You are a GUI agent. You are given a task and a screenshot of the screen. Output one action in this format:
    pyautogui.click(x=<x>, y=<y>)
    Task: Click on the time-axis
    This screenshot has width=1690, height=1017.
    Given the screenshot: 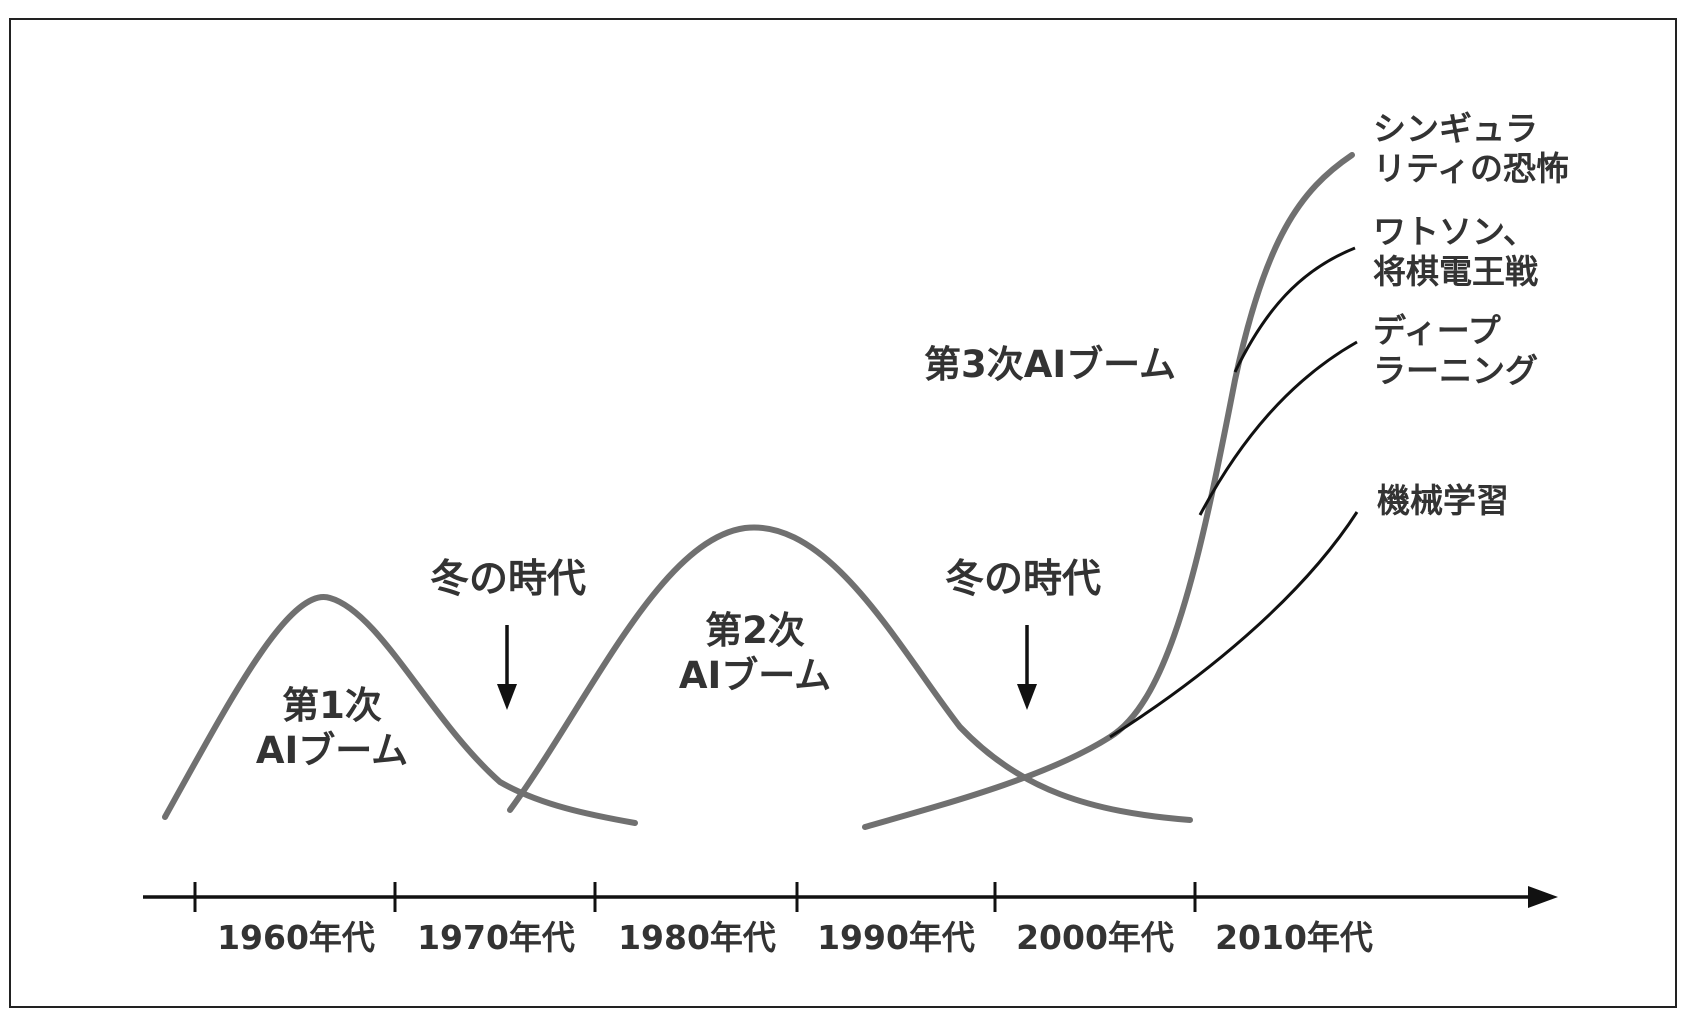 What is the action you would take?
    pyautogui.click(x=850, y=897)
    